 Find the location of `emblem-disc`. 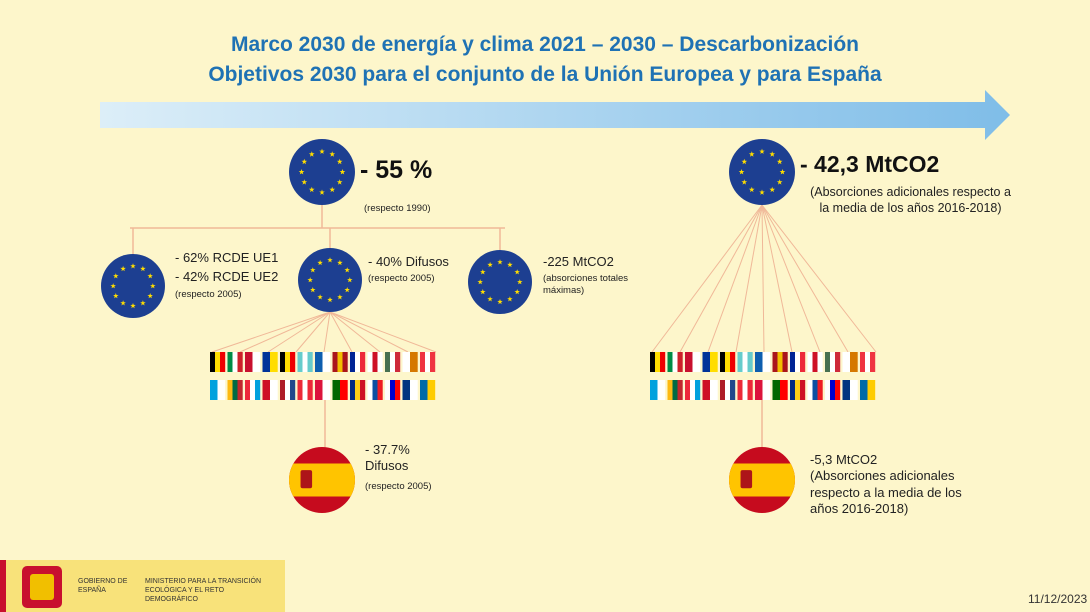

emblem-disc is located at coordinates (500, 282).